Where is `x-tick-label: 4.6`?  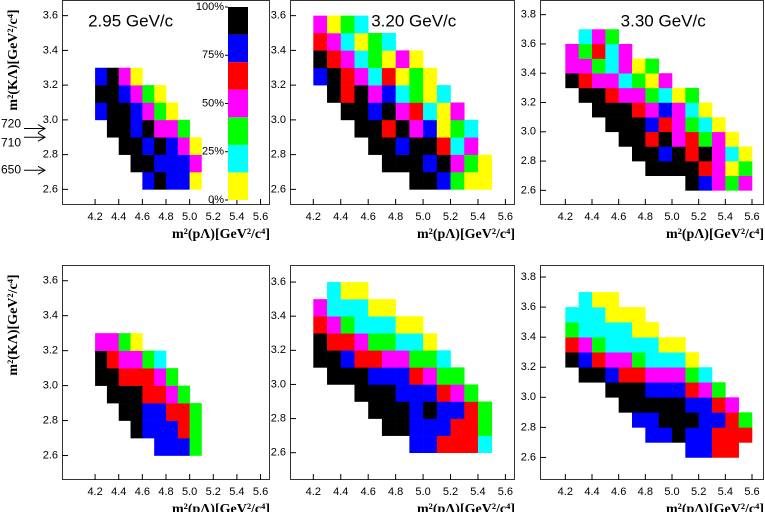
x-tick-label: 4.6 is located at coordinates (618, 217).